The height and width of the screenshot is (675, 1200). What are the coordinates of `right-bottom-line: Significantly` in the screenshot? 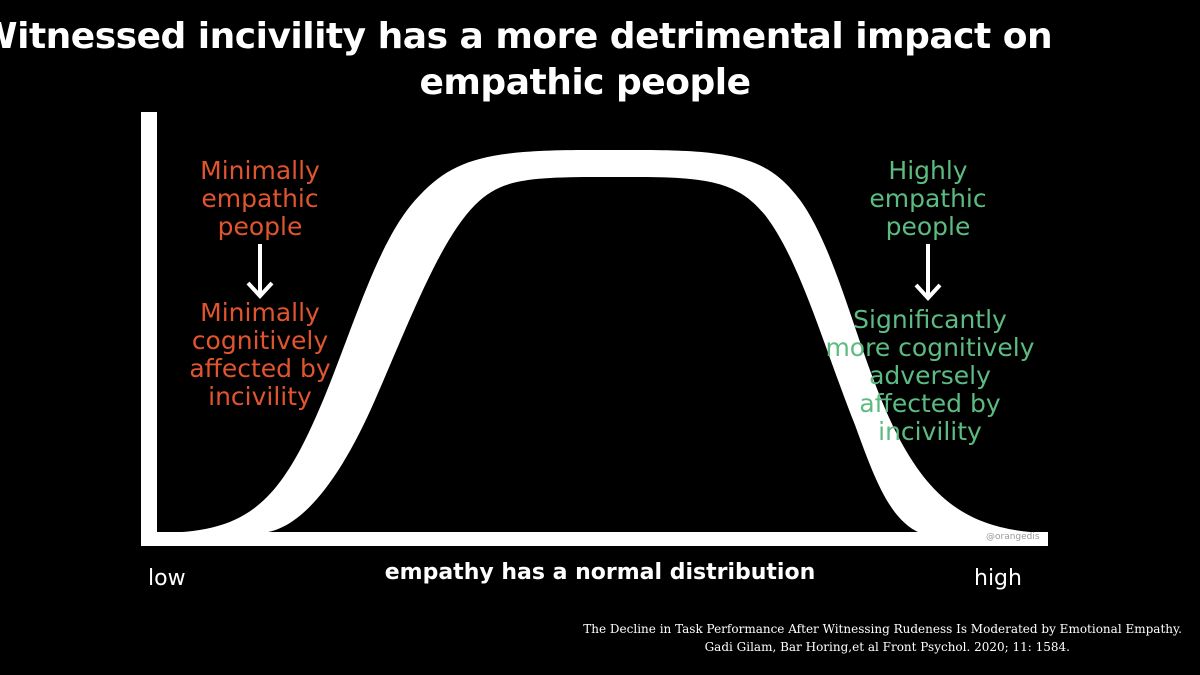 It's located at (930, 319).